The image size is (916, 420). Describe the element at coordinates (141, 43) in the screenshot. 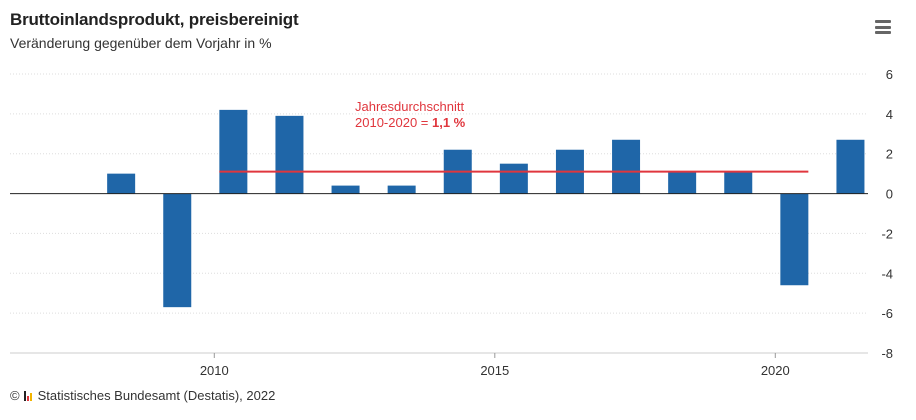

I see `chart-subtitle: Veränderung gegenüber dem Vorjahr in %` at that location.